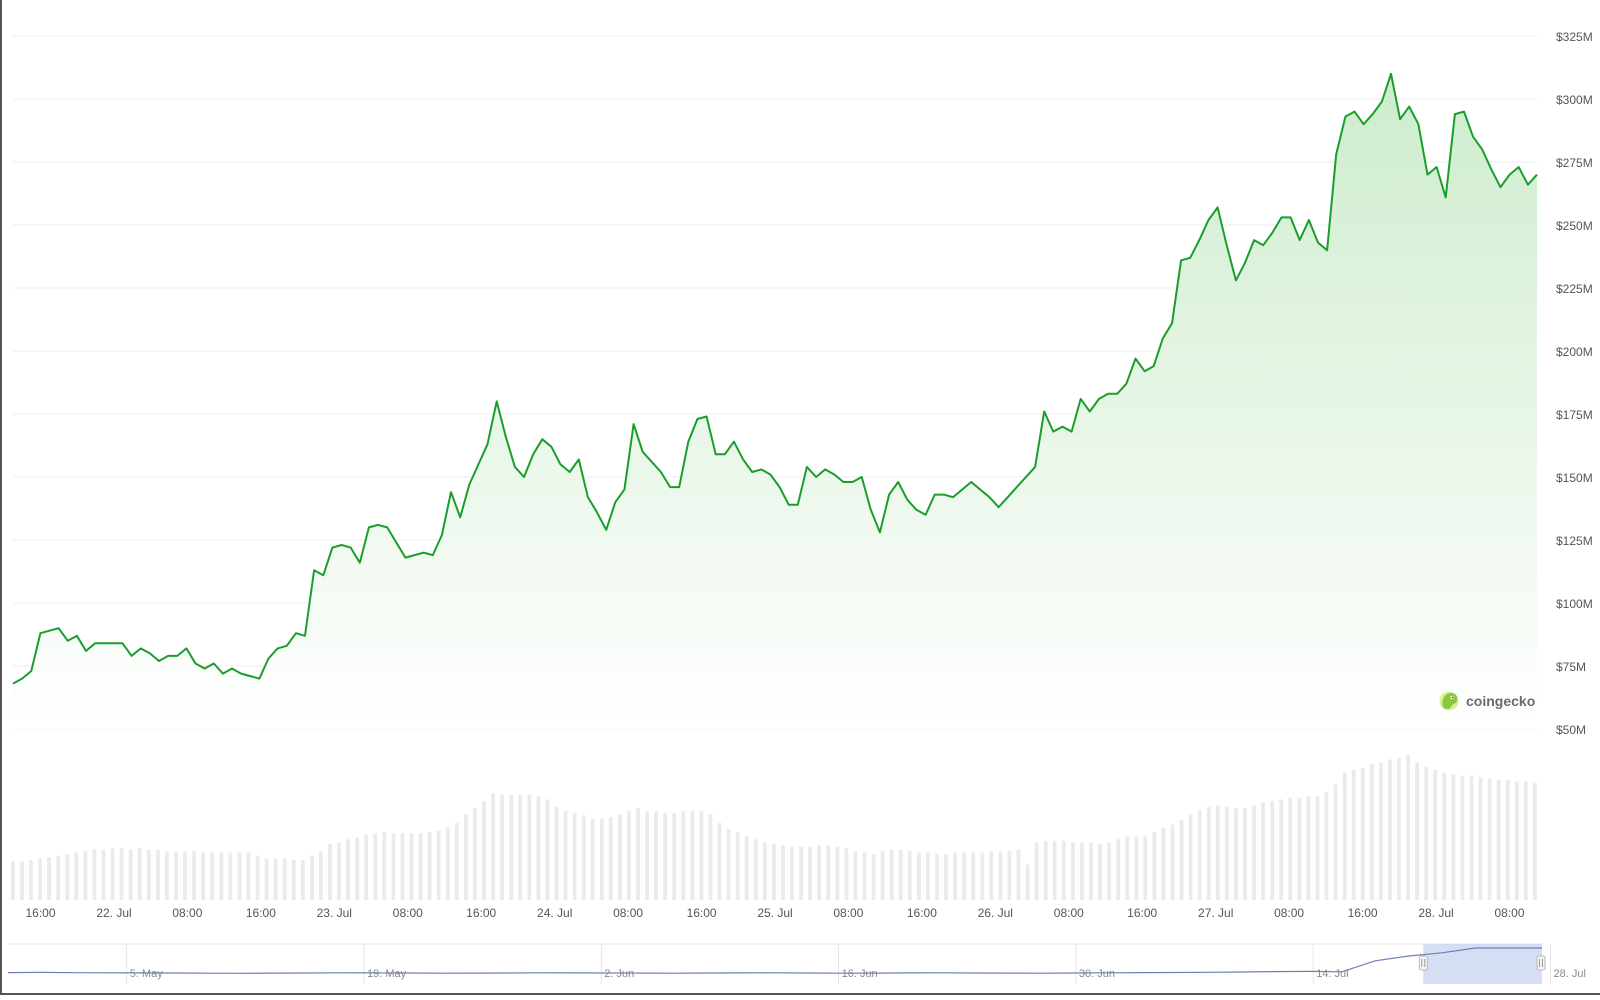 This screenshot has height=1000, width=1600. What do you see at coordinates (1574, 163) in the screenshot?
I see `y-tick-label: $275M` at bounding box center [1574, 163].